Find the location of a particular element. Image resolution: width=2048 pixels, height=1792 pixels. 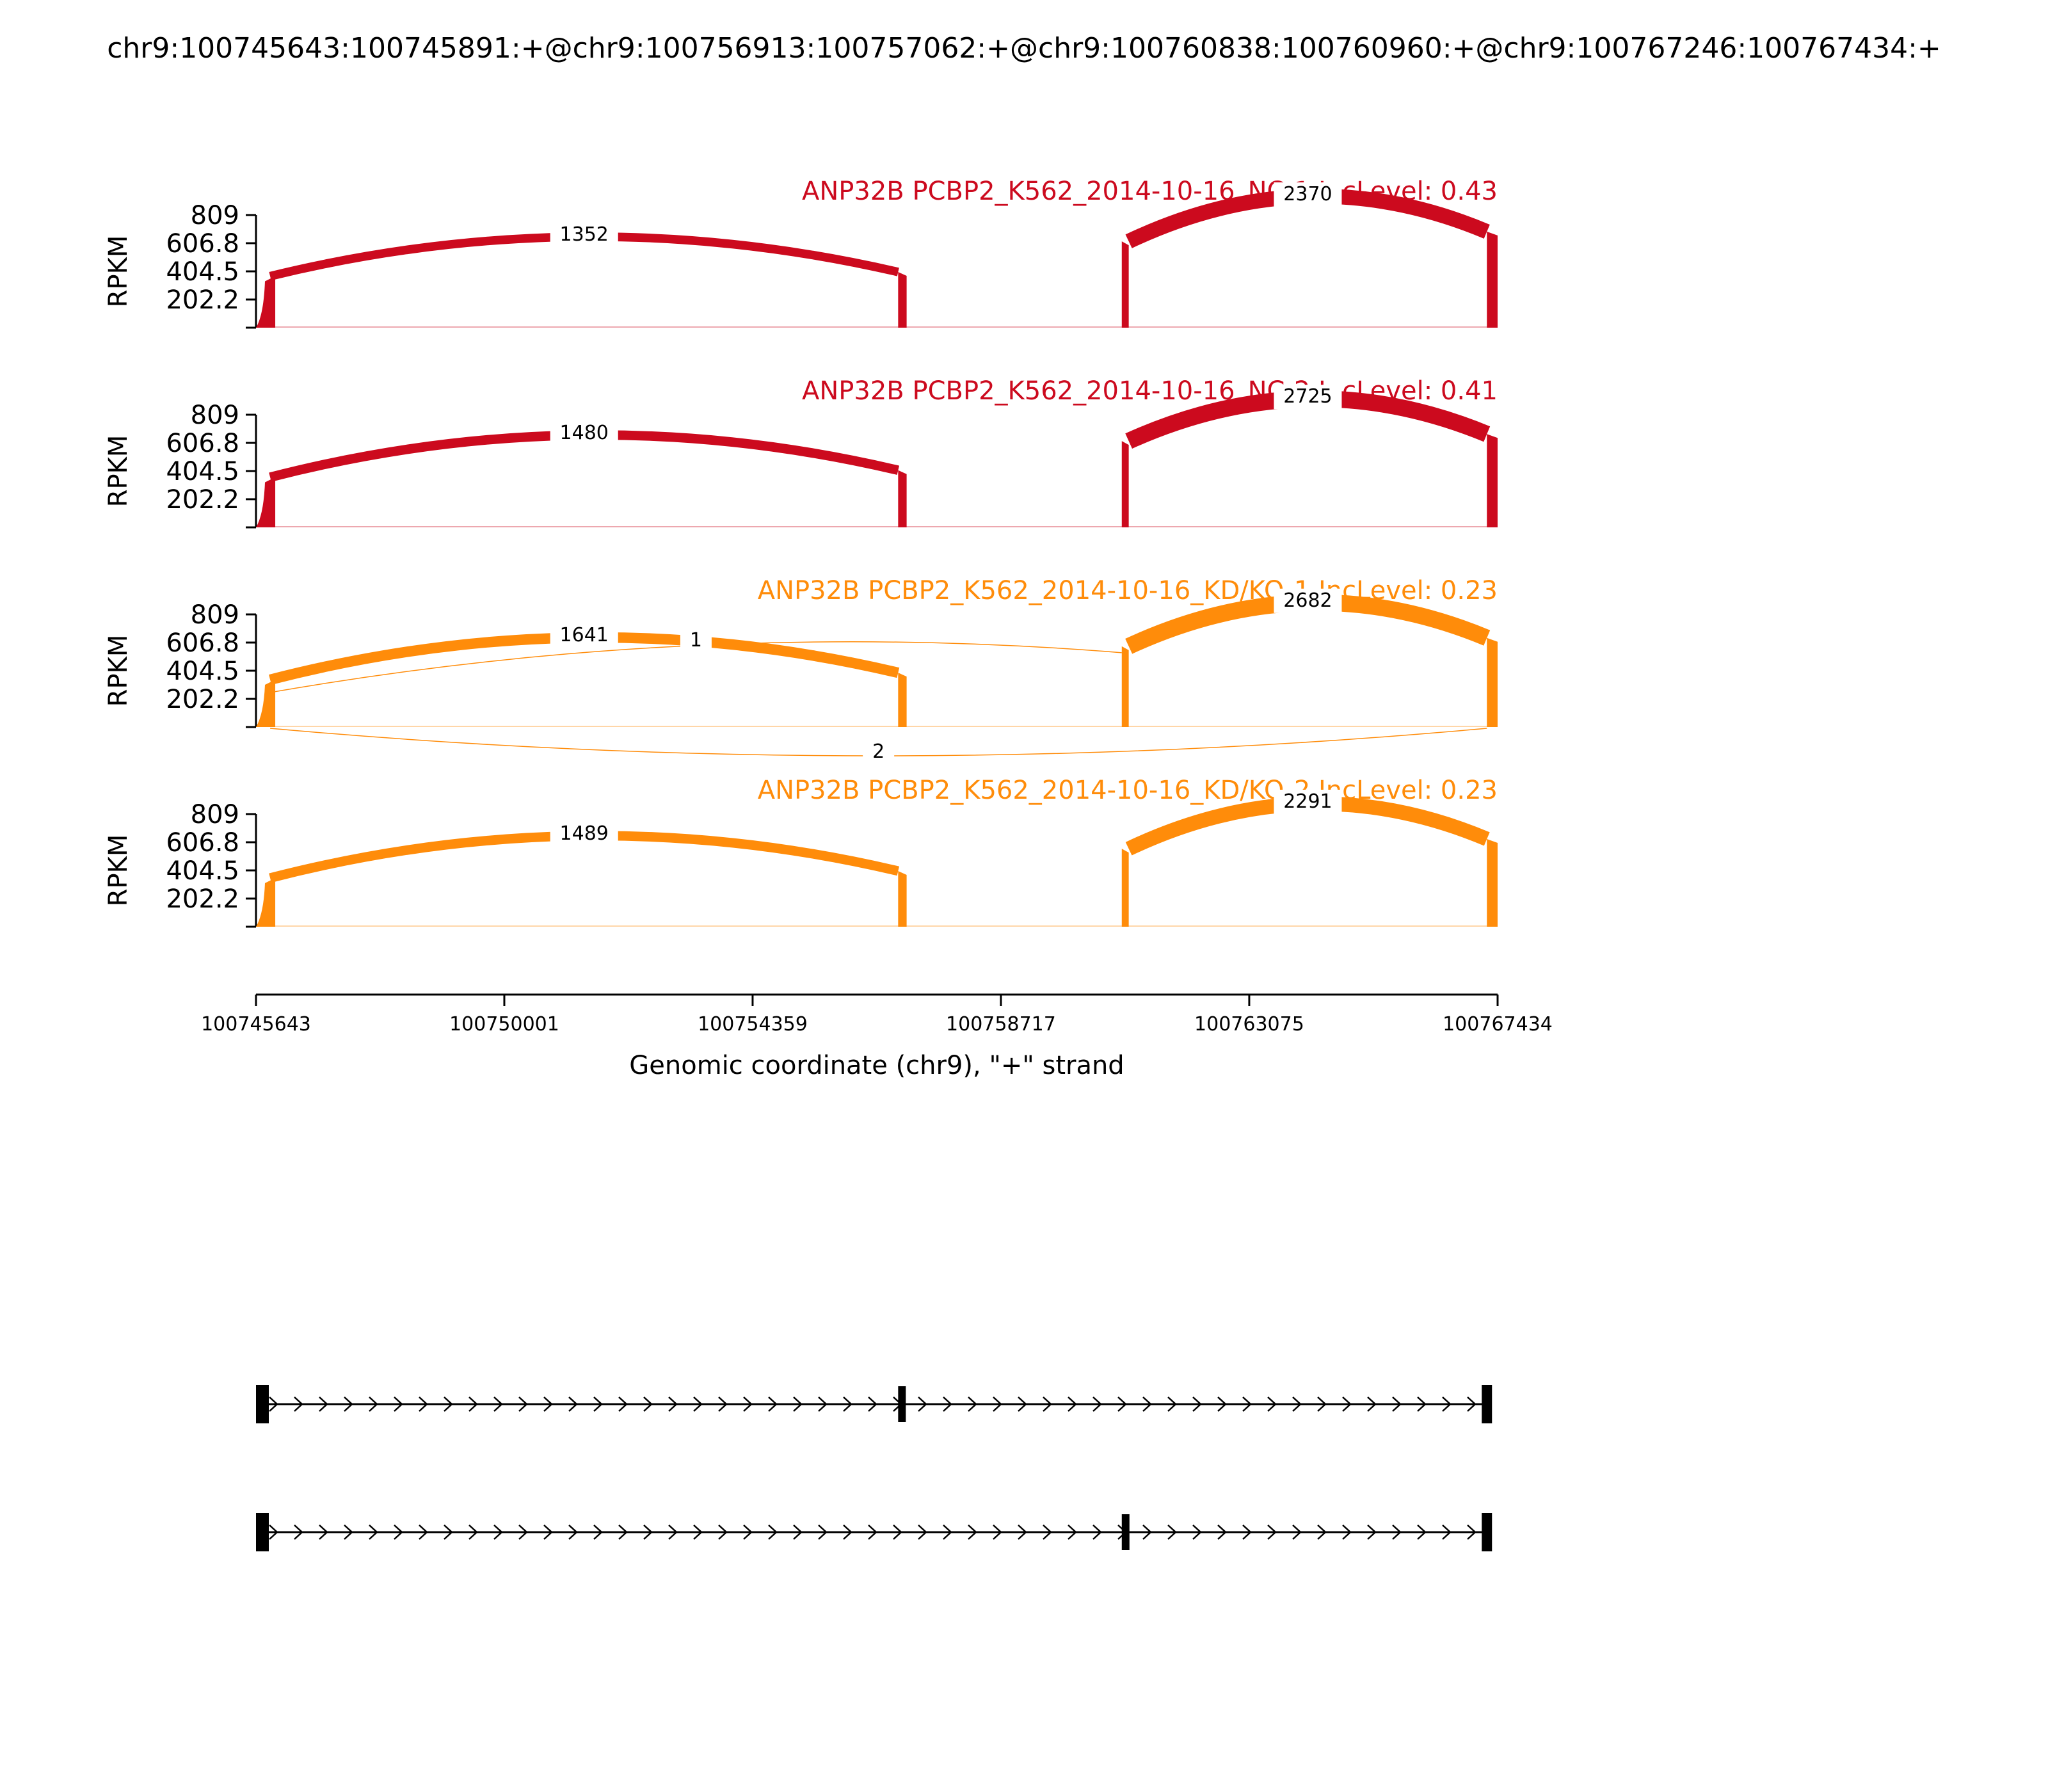

junction-label: 2370 is located at coordinates (1307, 194).